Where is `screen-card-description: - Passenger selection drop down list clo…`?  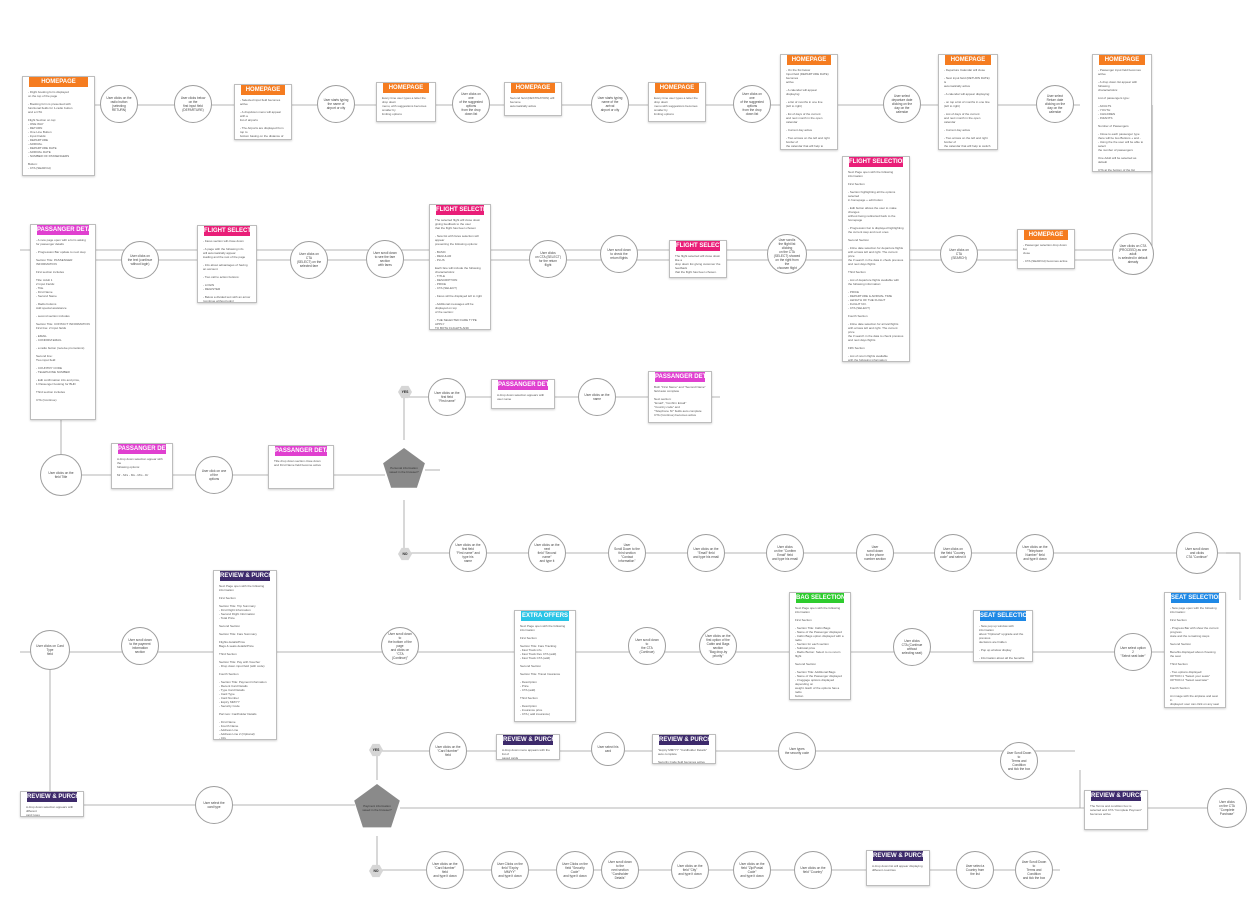
screen-card-description: - Passenger selection drop down list clo… is located at coordinates (1045, 253).